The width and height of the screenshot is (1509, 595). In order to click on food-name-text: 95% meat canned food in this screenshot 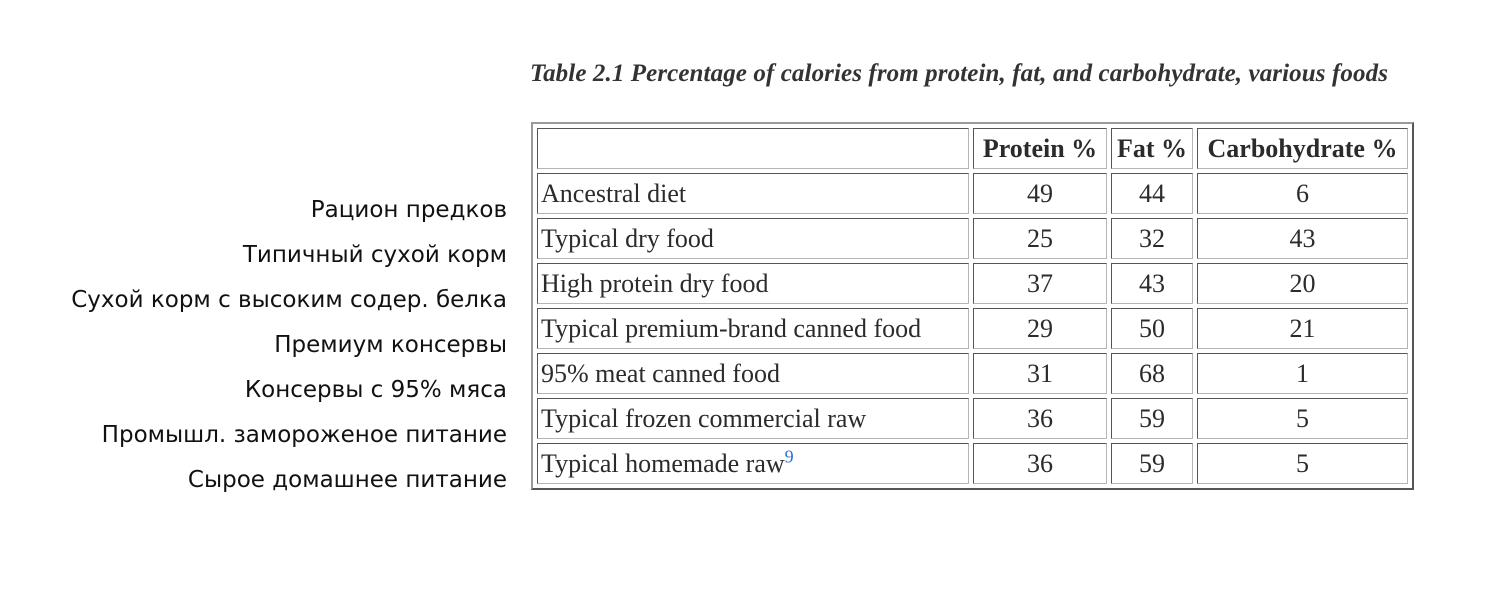, I will do `click(660, 373)`.